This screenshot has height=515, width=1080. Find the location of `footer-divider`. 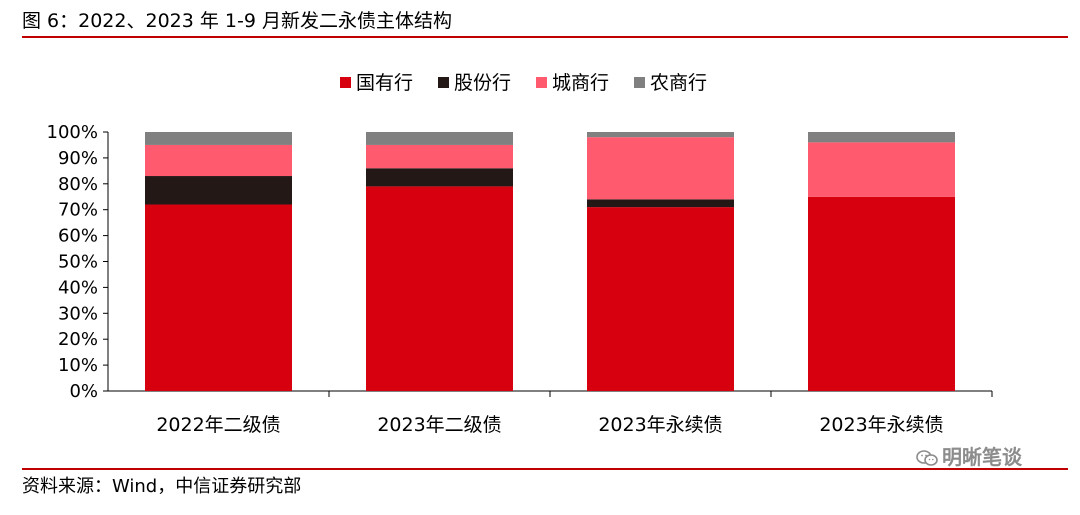

footer-divider is located at coordinates (545, 469).